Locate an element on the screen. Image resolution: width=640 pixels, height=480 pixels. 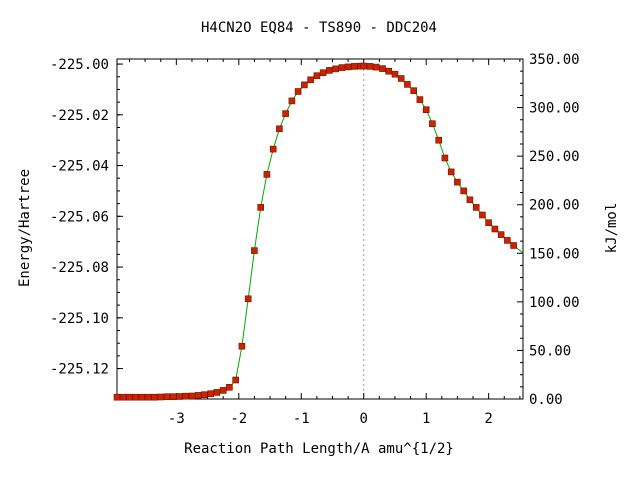
x-tick-label: -3 is located at coordinates (176, 419).